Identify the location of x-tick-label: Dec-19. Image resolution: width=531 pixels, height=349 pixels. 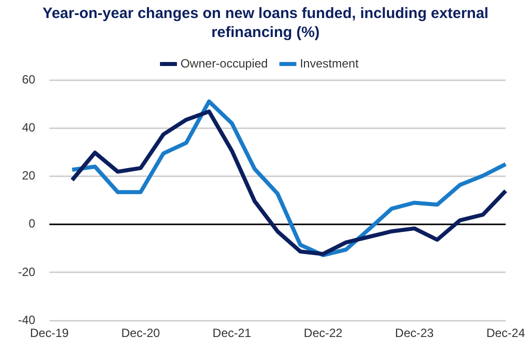
(50, 333).